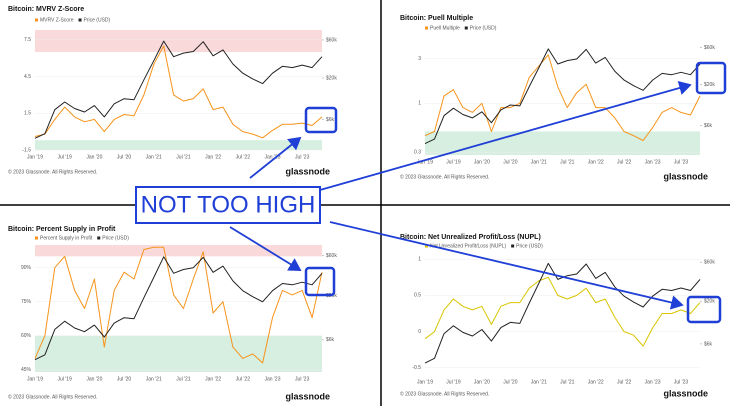  What do you see at coordinates (417, 153) in the screenshot?
I see `y-tick-label: 0.3` at bounding box center [417, 153].